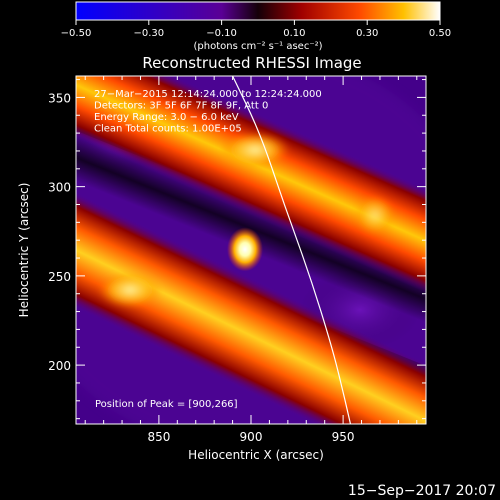 The height and width of the screenshot is (500, 500). What do you see at coordinates (181, 106) in the screenshot?
I see `annotation-line: Detectors: 3F 5F 6F 7F 8F 9F, Att 0` at bounding box center [181, 106].